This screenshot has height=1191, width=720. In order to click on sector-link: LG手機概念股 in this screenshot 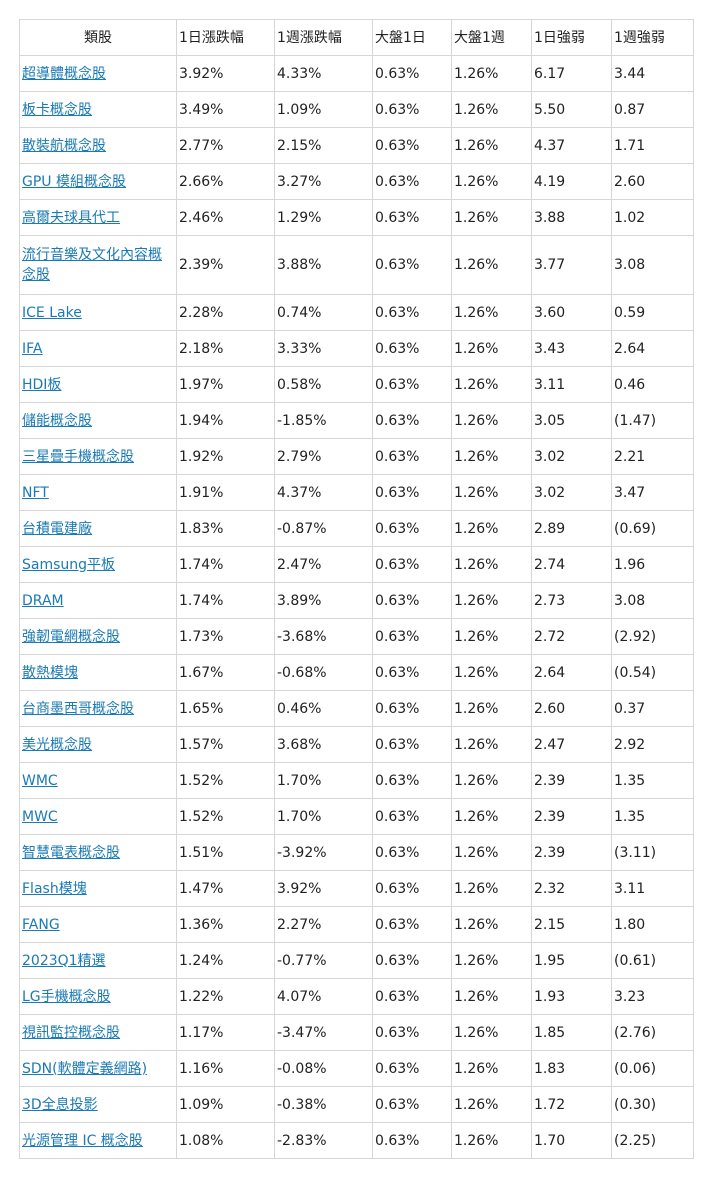, I will do `click(66, 996)`.